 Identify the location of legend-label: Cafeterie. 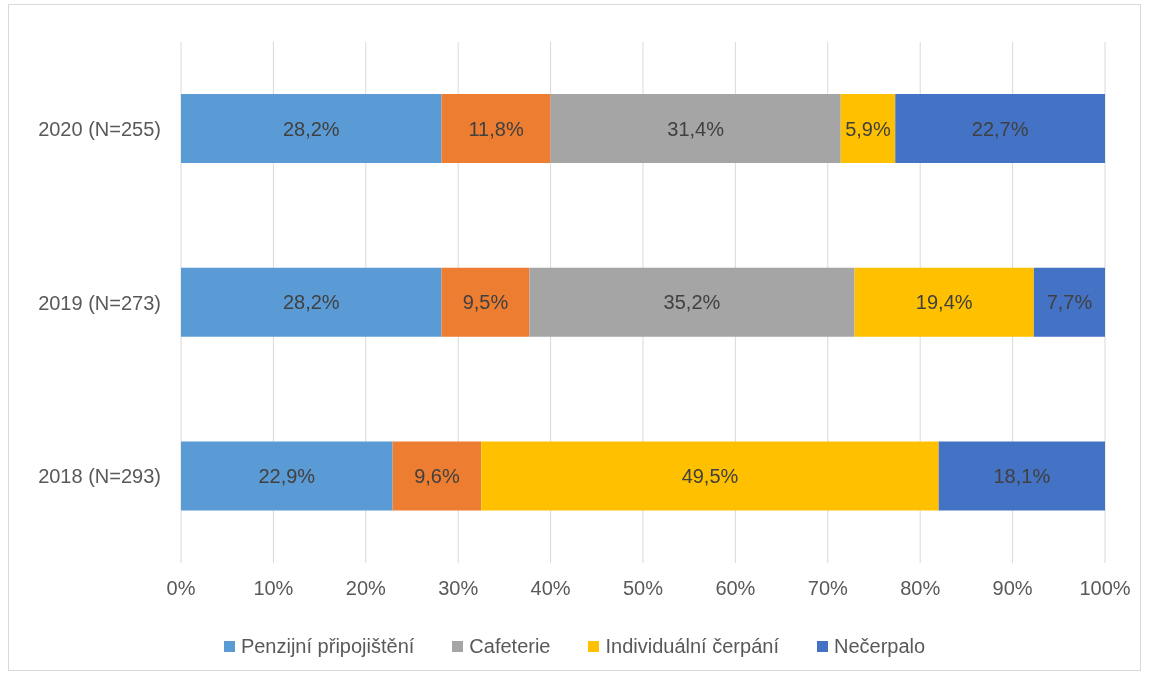
(510, 646).